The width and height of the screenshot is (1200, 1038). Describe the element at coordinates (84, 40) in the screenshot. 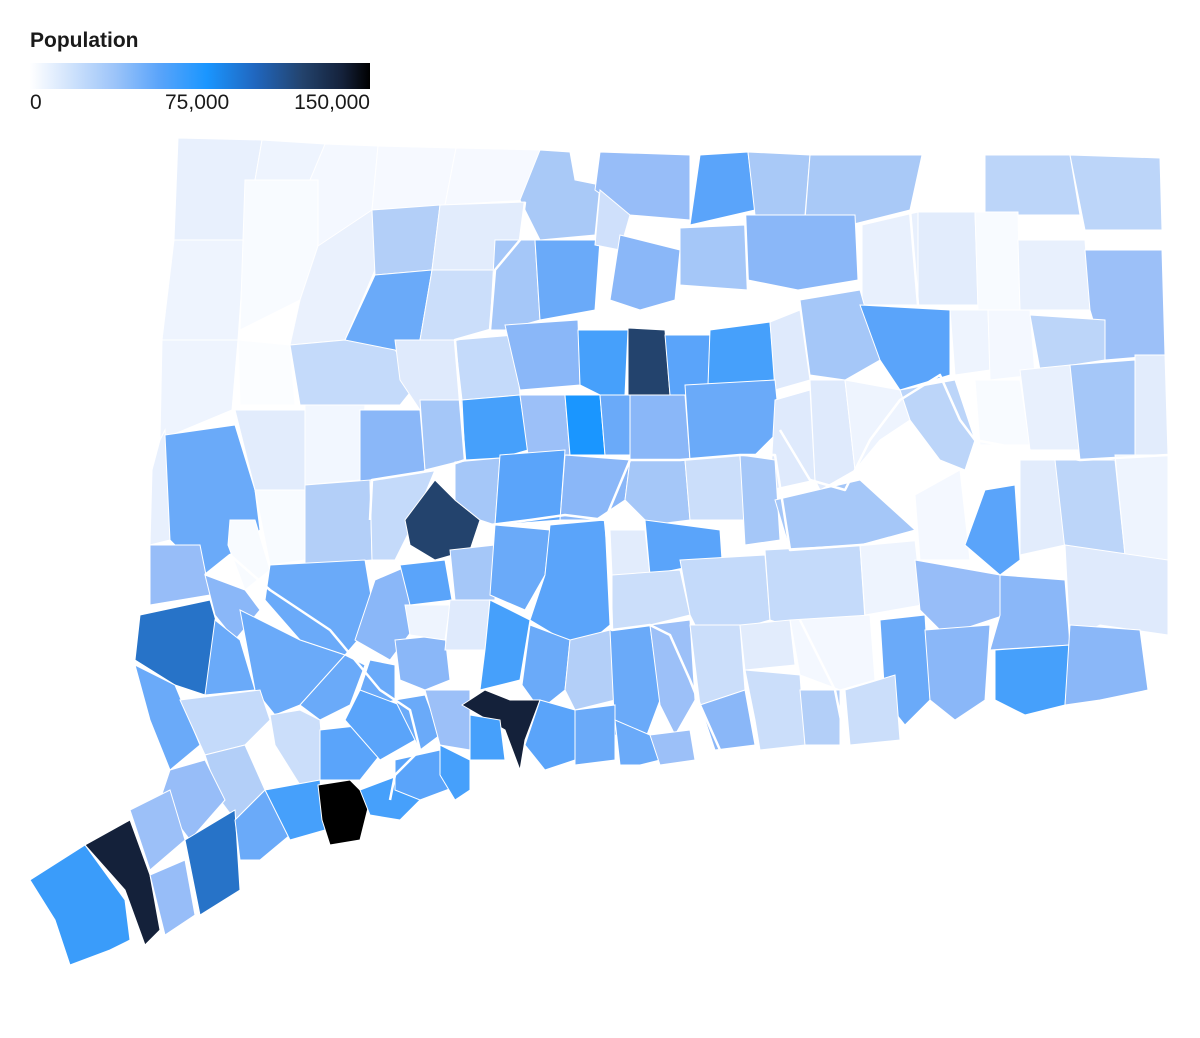

I see `legend-title: Population` at that location.